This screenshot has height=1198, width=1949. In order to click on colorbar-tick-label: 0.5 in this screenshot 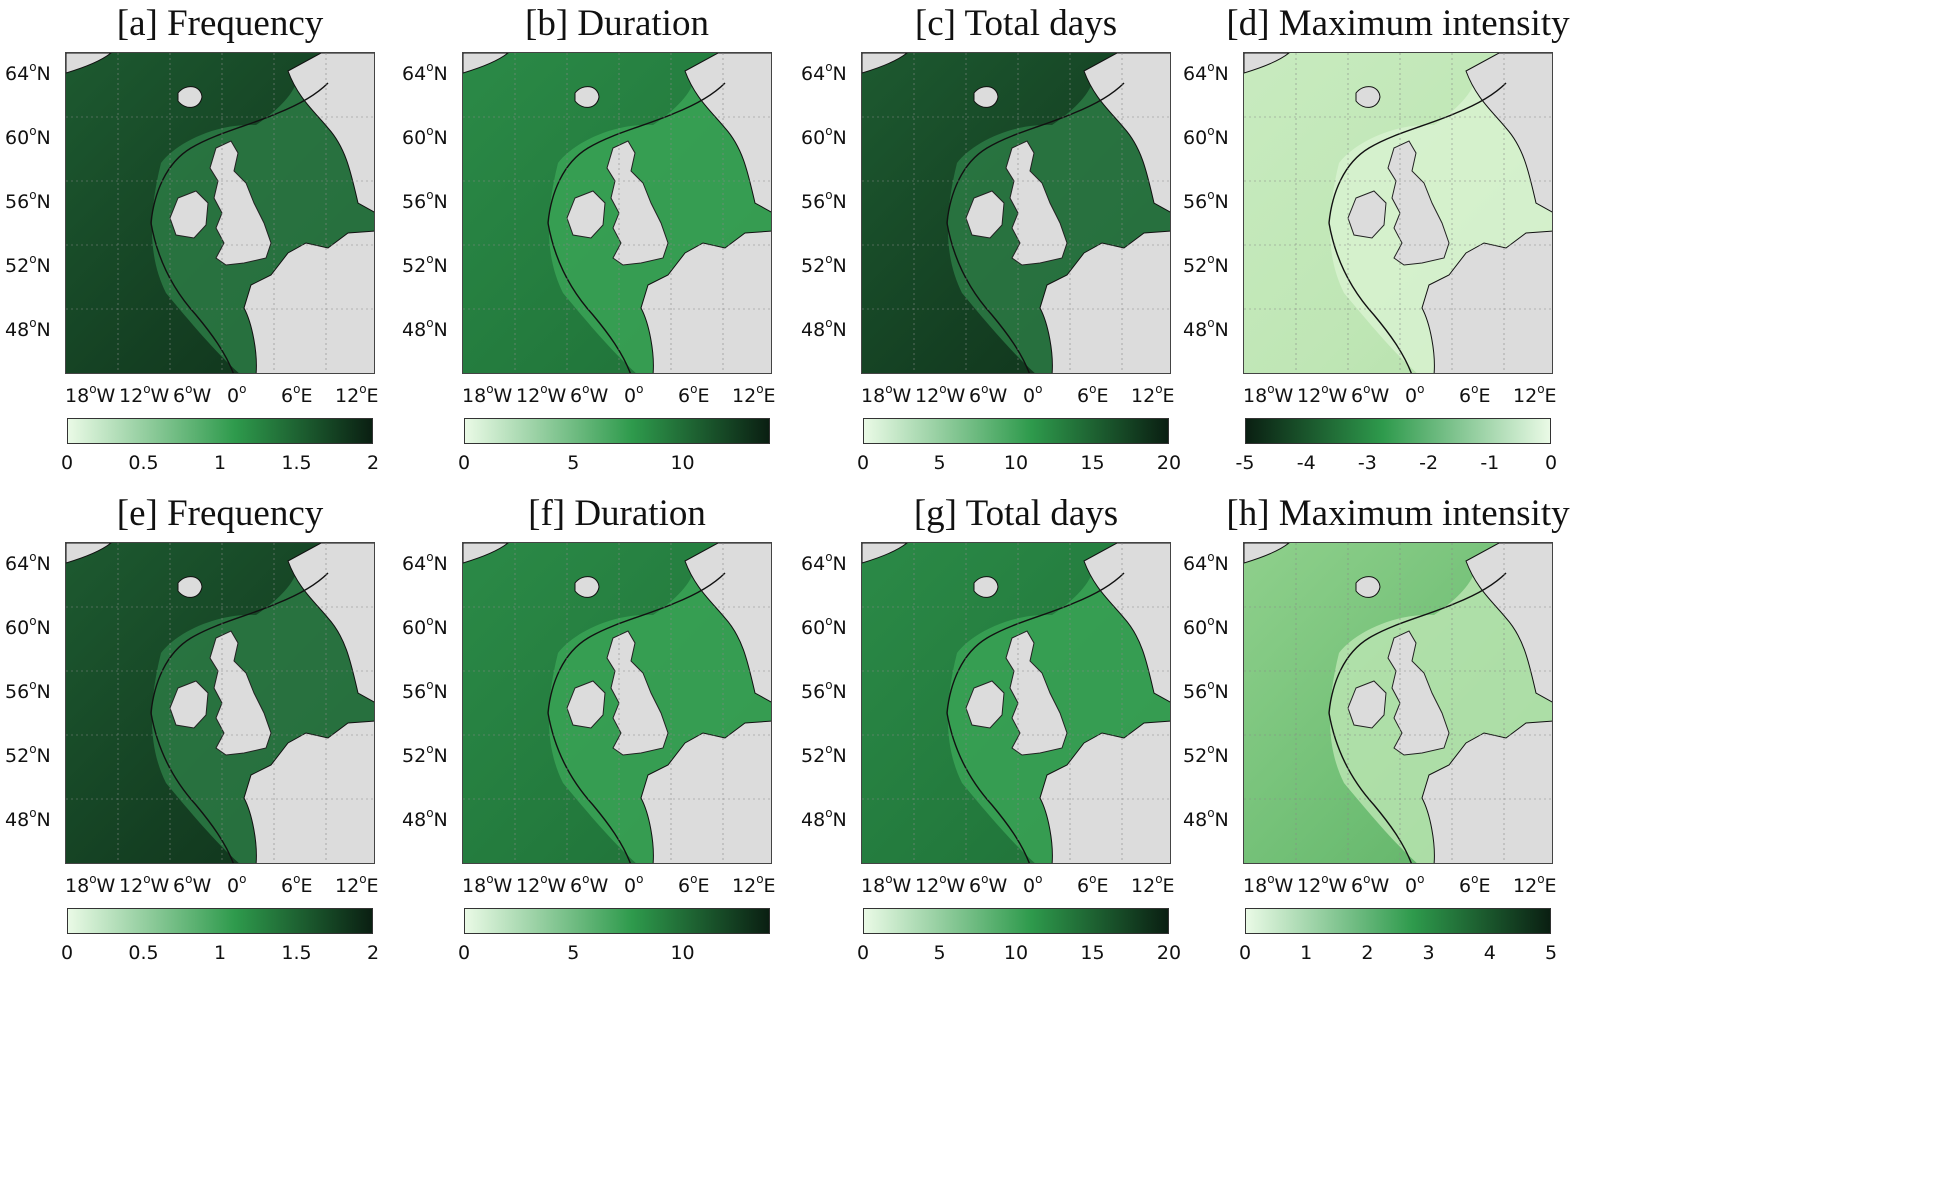, I will do `click(143, 463)`.